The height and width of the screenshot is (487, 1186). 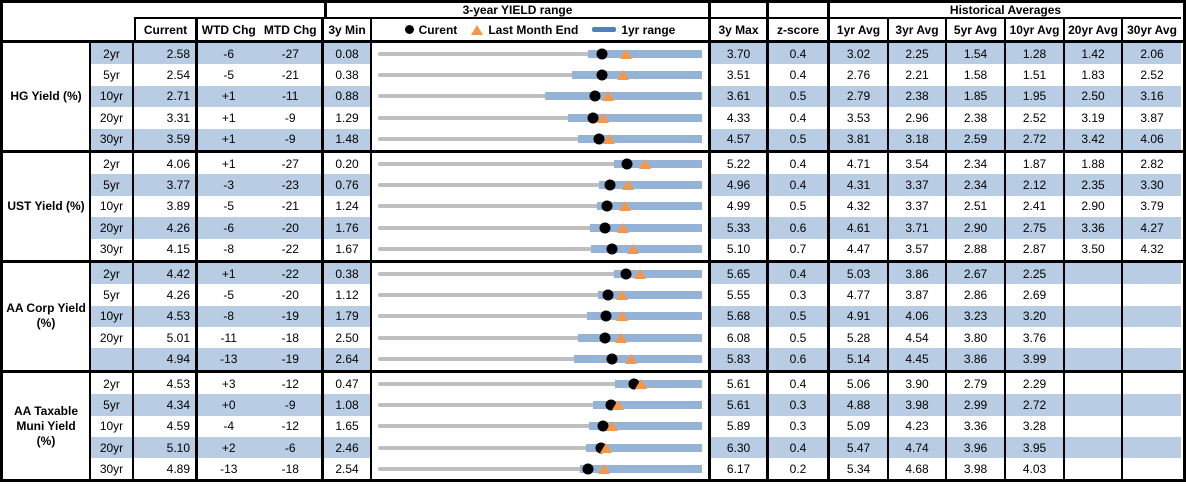 What do you see at coordinates (229, 75) in the screenshot?
I see `wtd-chg-cell: -5` at bounding box center [229, 75].